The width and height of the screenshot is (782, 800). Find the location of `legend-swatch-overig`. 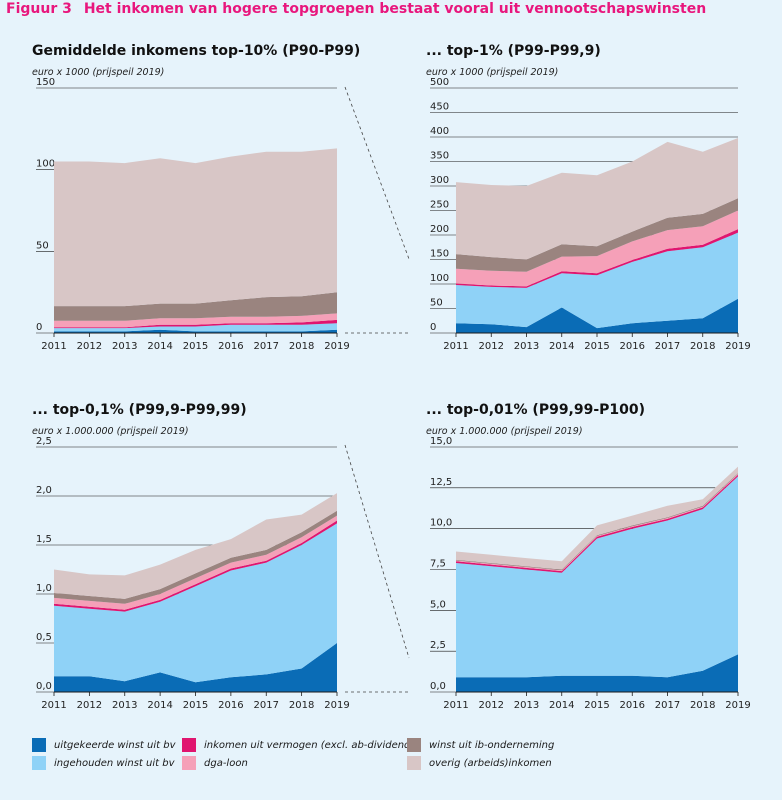

legend-swatch-overig is located at coordinates (414, 763).